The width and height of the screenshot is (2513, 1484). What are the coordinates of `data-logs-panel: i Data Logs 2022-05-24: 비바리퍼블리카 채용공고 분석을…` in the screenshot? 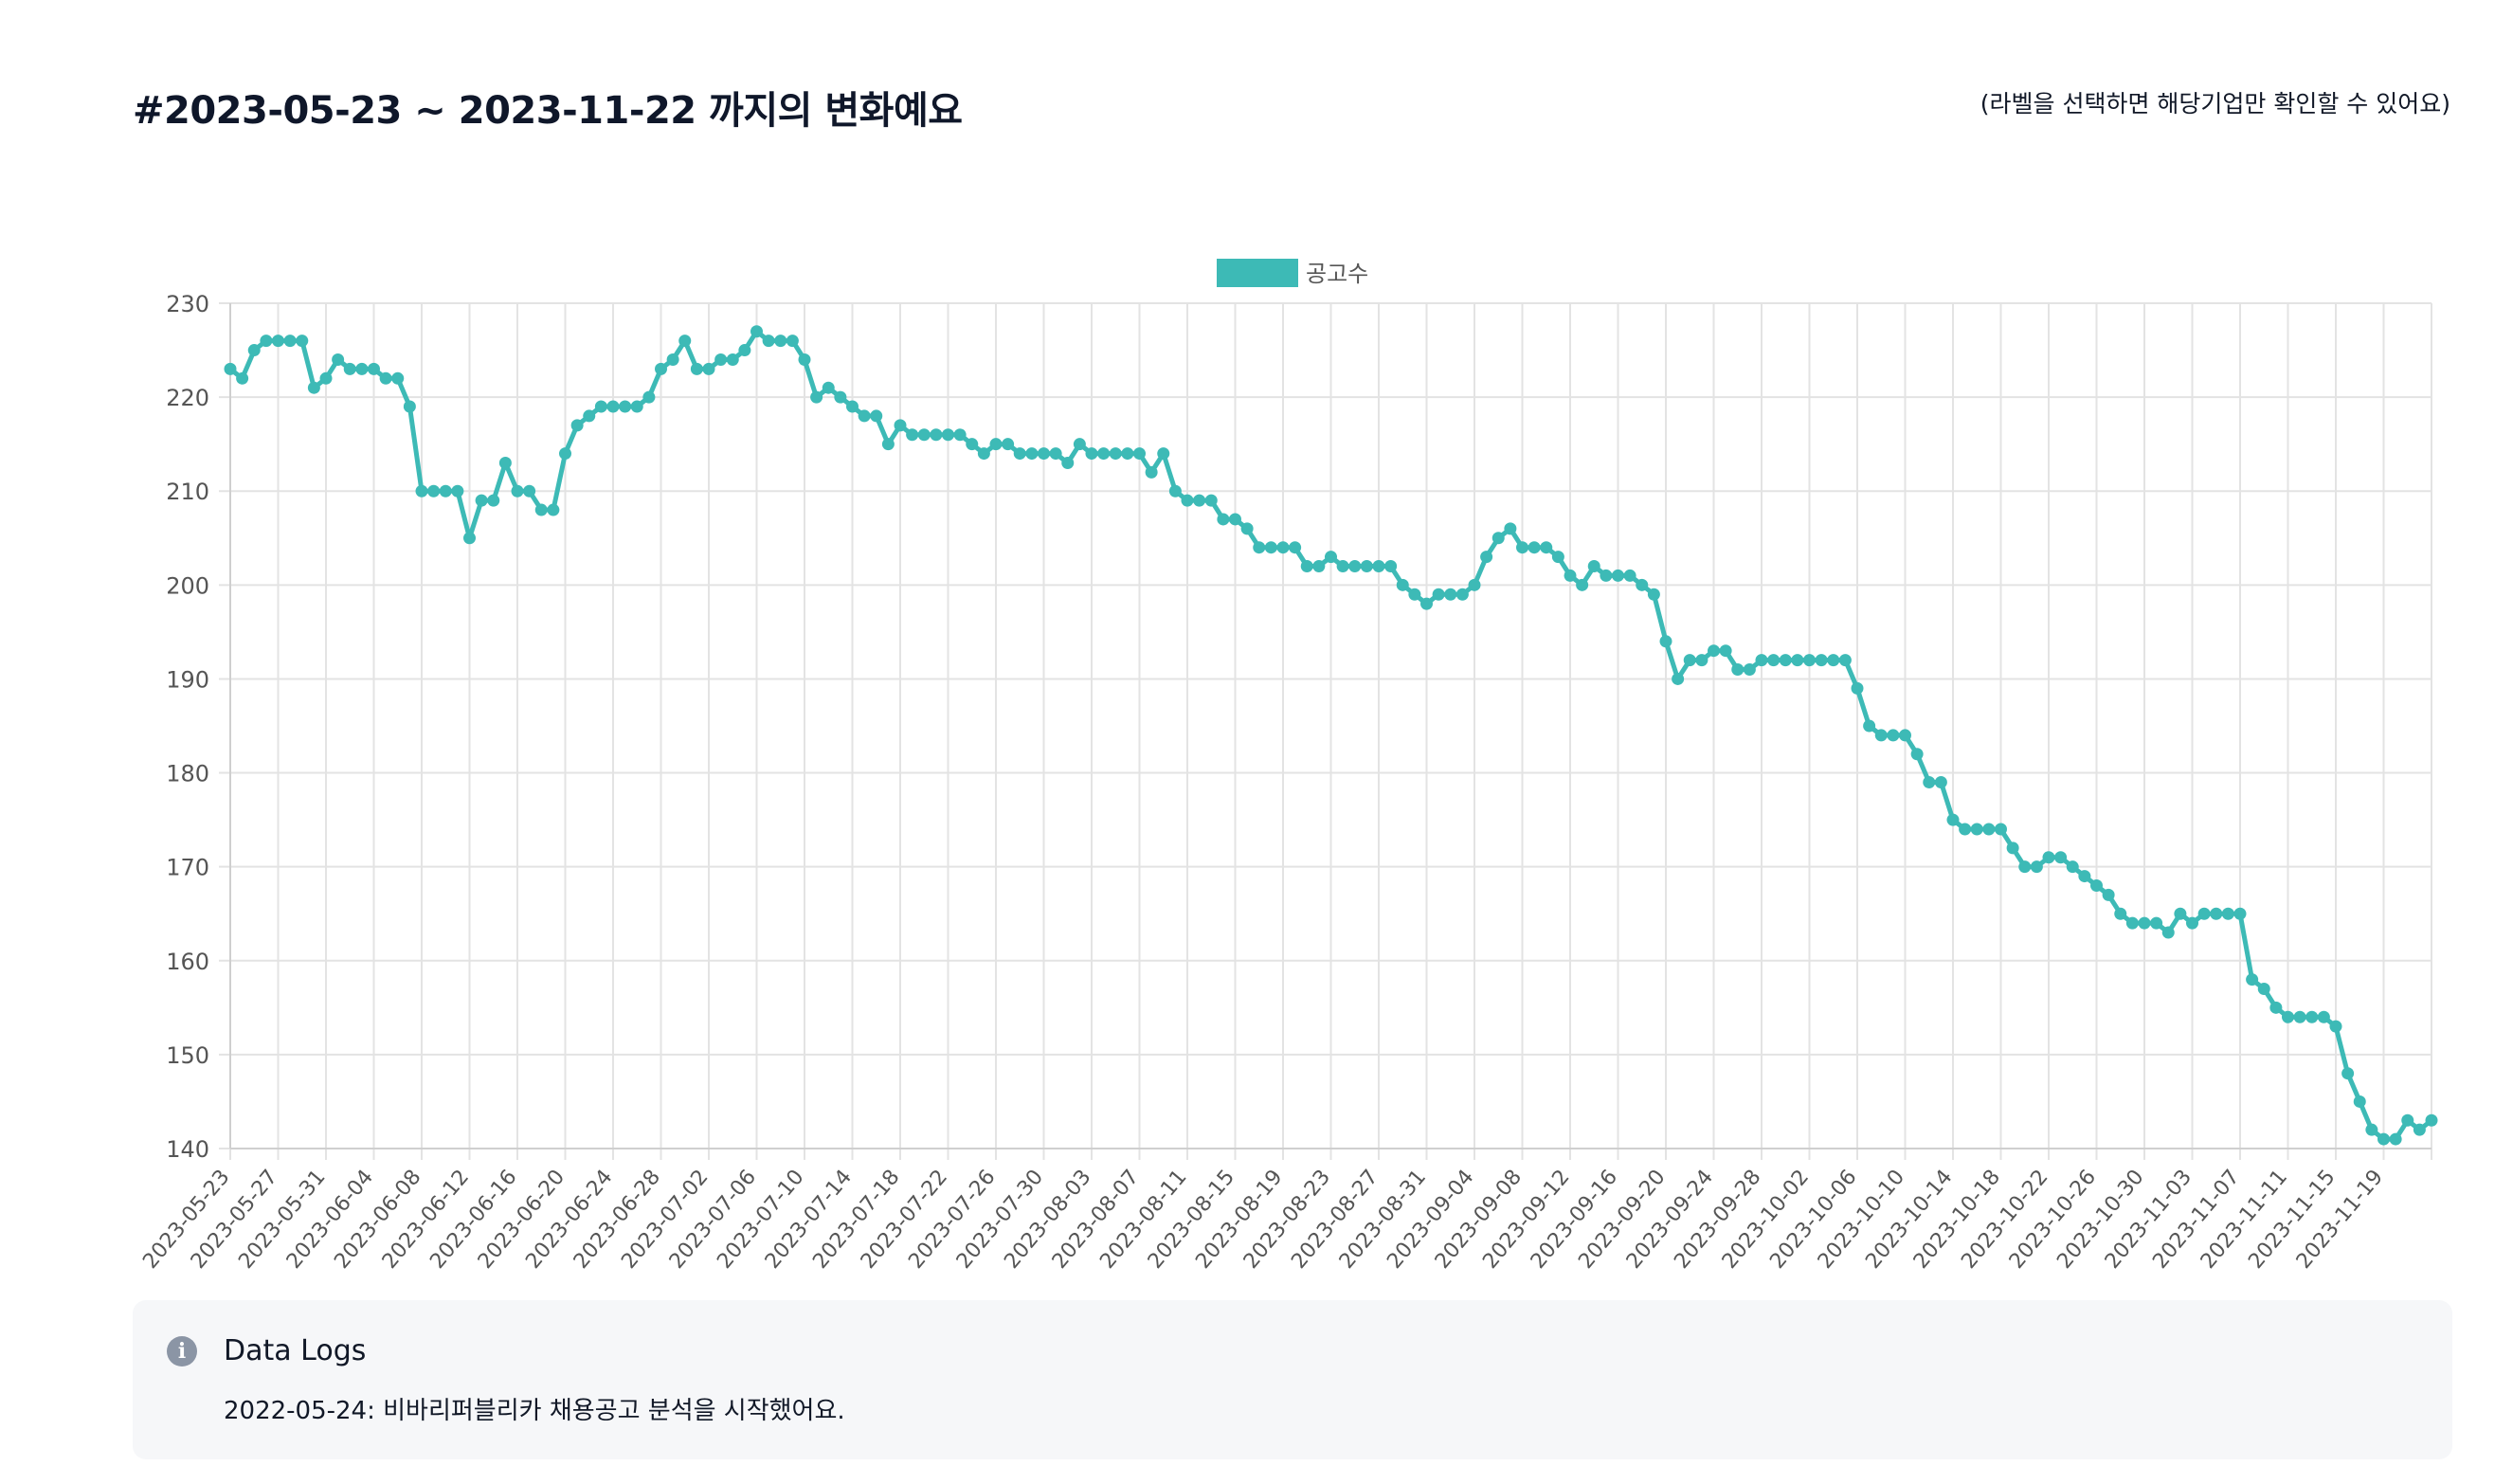 It's located at (1292, 1379).